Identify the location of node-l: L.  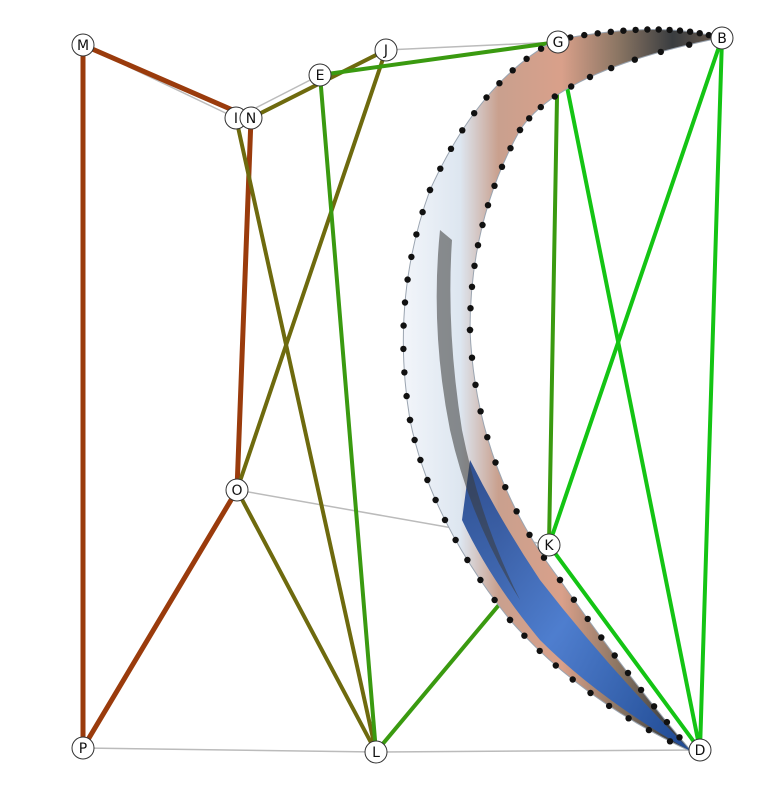
(376, 752).